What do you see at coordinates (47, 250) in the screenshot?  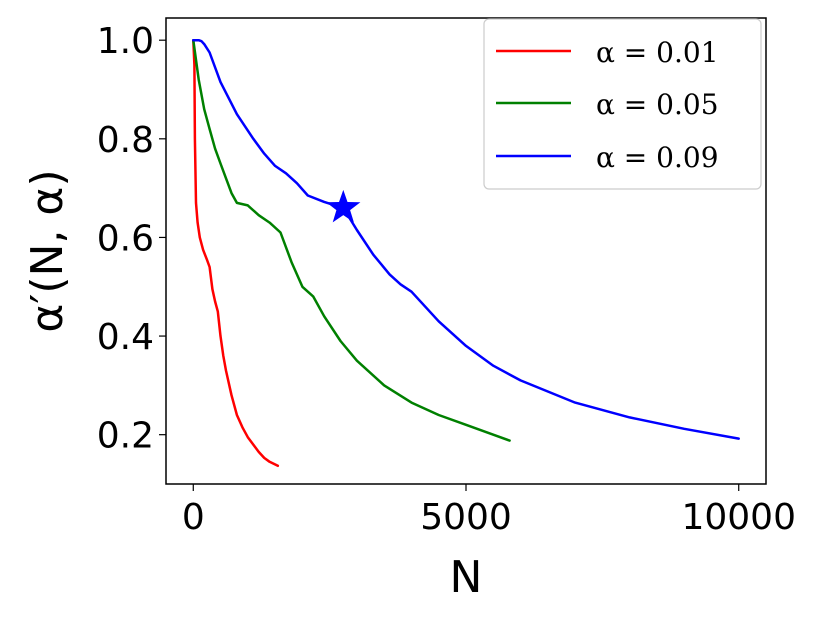 I see `y-axis-title: α′(N, α)` at bounding box center [47, 250].